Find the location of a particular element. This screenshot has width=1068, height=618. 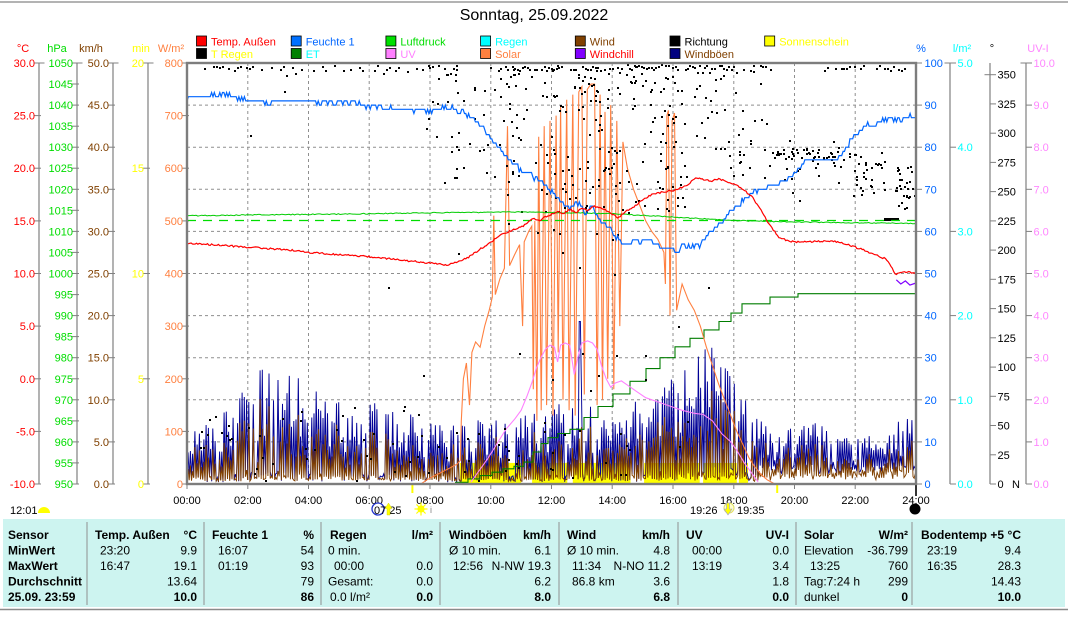

svg-text: 00:00 is located at coordinates (349, 566).